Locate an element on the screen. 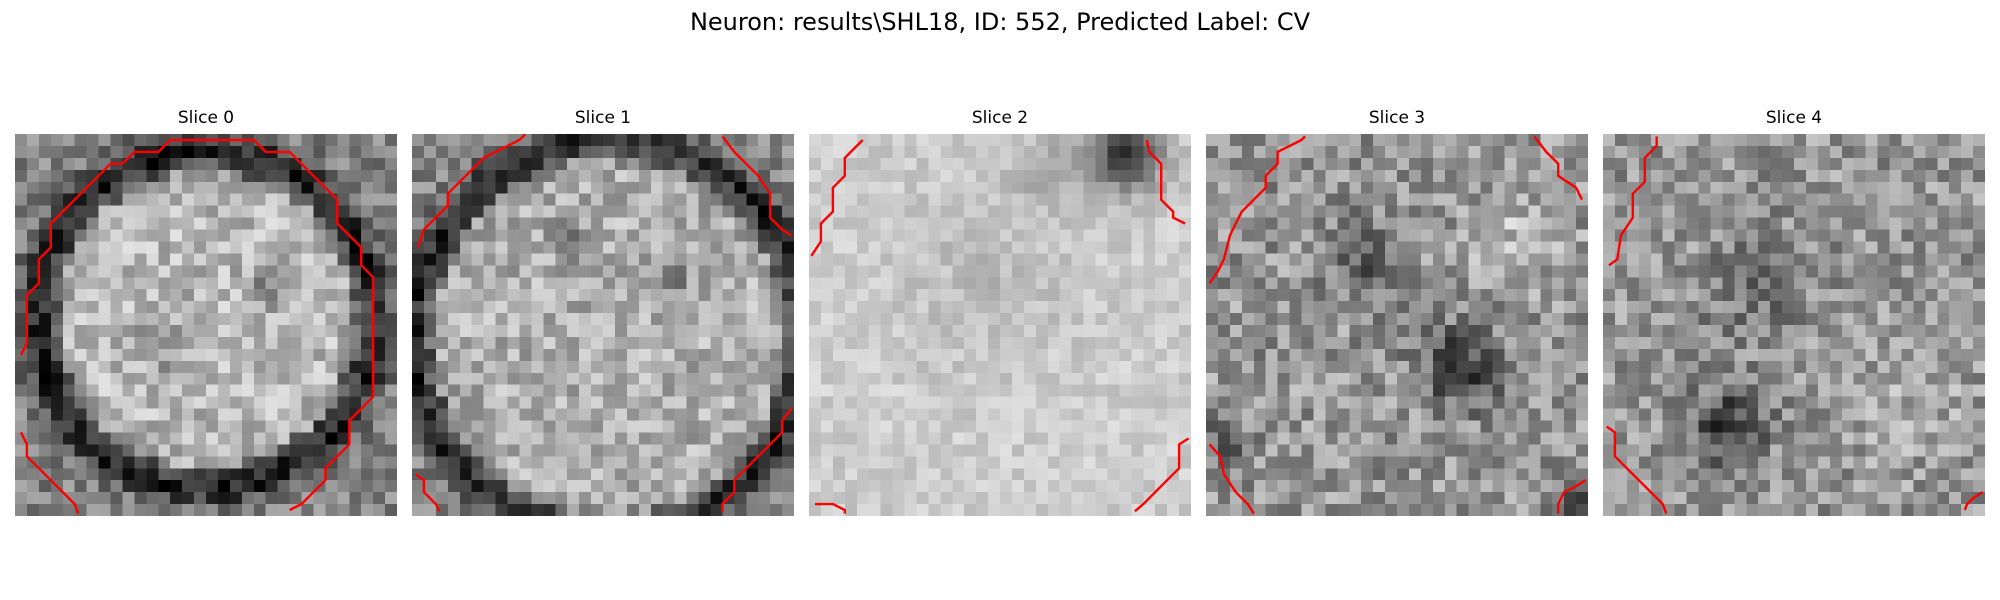 The image size is (2000, 600). slice-panel-4: Slice 4 is located at coordinates (1794, 311).